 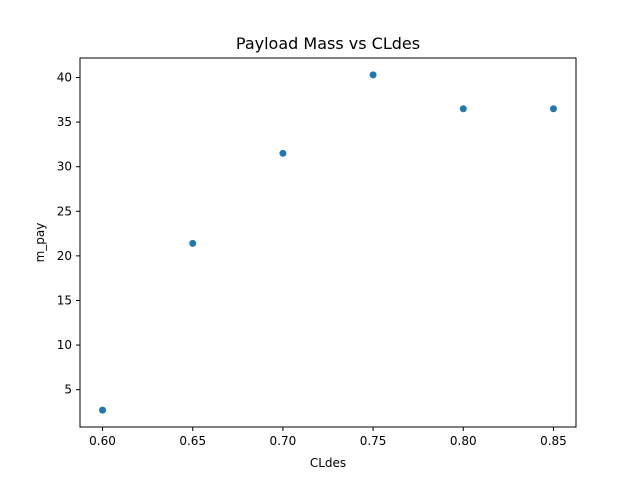 What do you see at coordinates (373, 441) in the screenshot?
I see `x-tick-label: 0.75` at bounding box center [373, 441].